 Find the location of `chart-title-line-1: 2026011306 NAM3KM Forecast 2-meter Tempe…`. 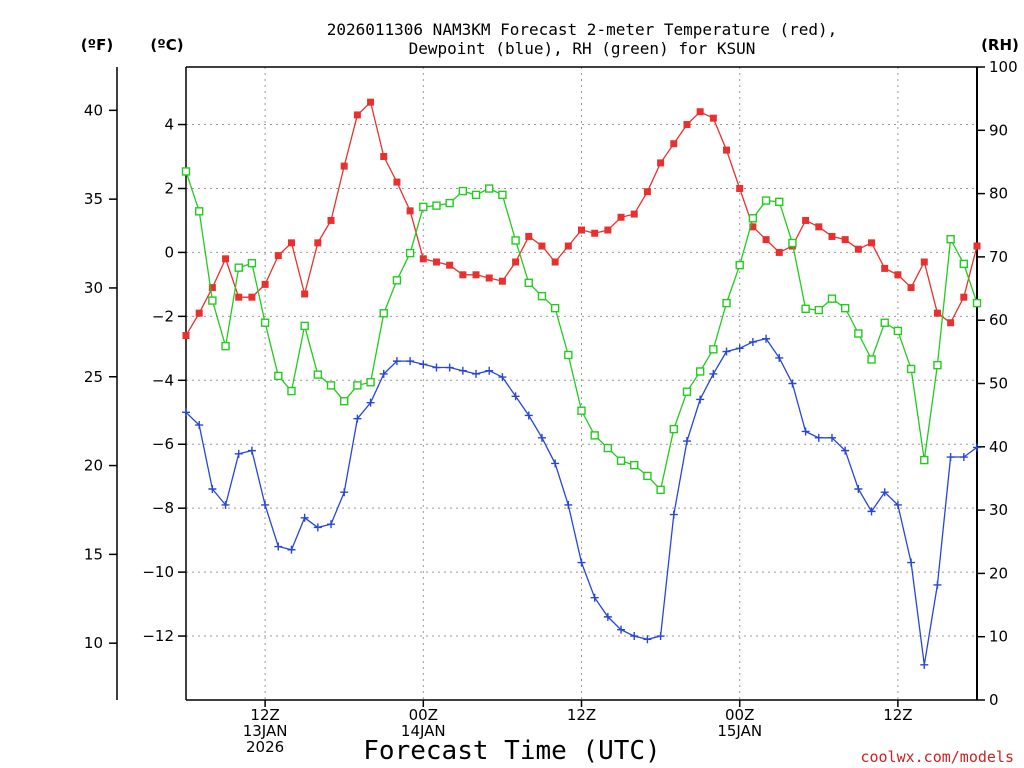

chart-title-line-1: 2026011306 NAM3KM Forecast 2-meter Tempe… is located at coordinates (582, 29).